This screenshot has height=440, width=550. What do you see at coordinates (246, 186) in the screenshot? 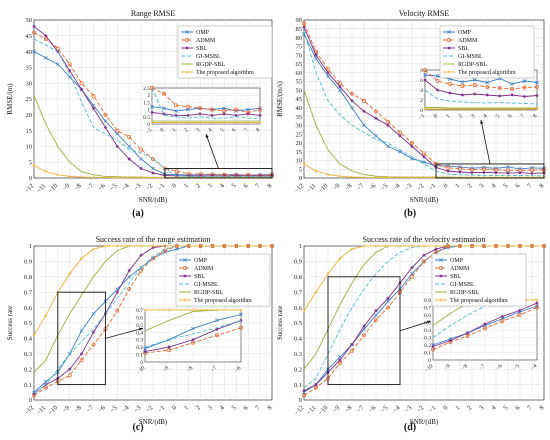
I see `x-tick-label: 6` at bounding box center [246, 186].